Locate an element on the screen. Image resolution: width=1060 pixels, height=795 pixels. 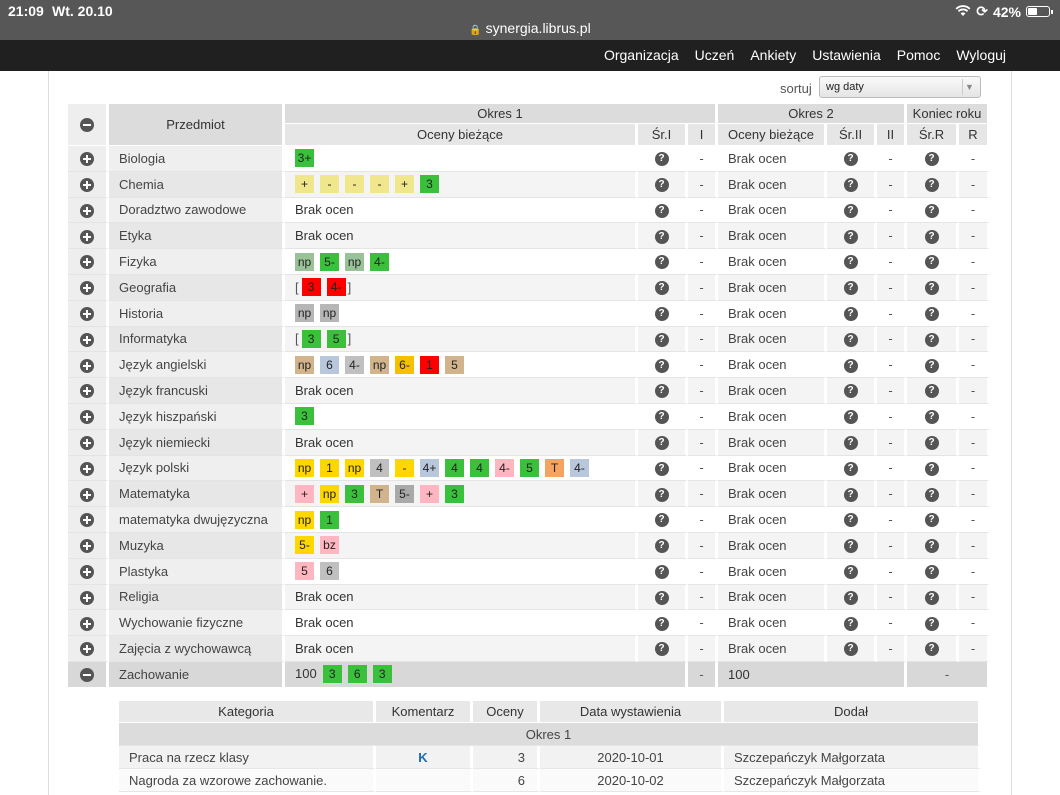
collapse-all-button is located at coordinates (88, 125).